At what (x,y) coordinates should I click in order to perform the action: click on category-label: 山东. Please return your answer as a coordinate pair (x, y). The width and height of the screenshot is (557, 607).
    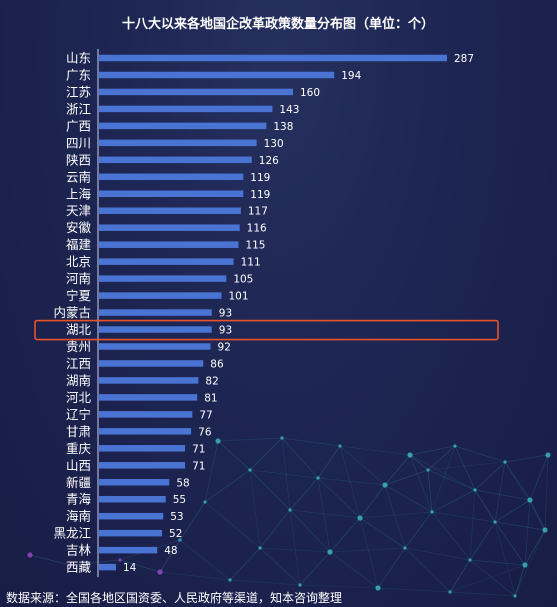
    Looking at the image, I should click on (78, 58).